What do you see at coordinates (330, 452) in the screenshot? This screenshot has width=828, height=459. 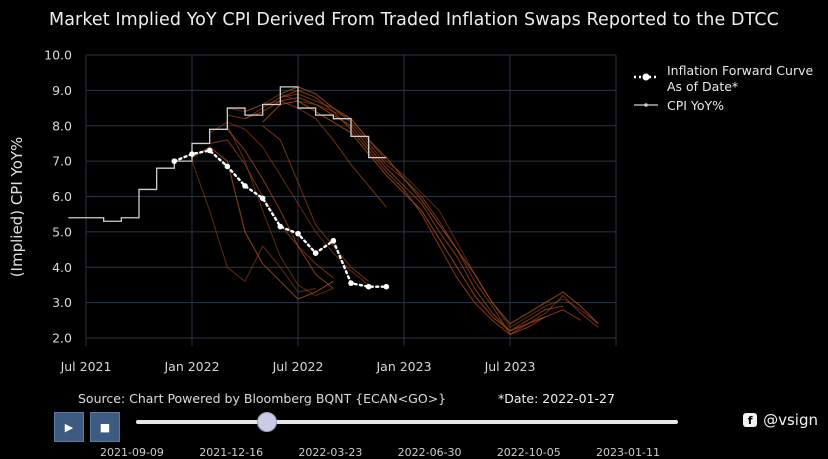 I see `slider-step-label: 2022-03-23` at bounding box center [330, 452].